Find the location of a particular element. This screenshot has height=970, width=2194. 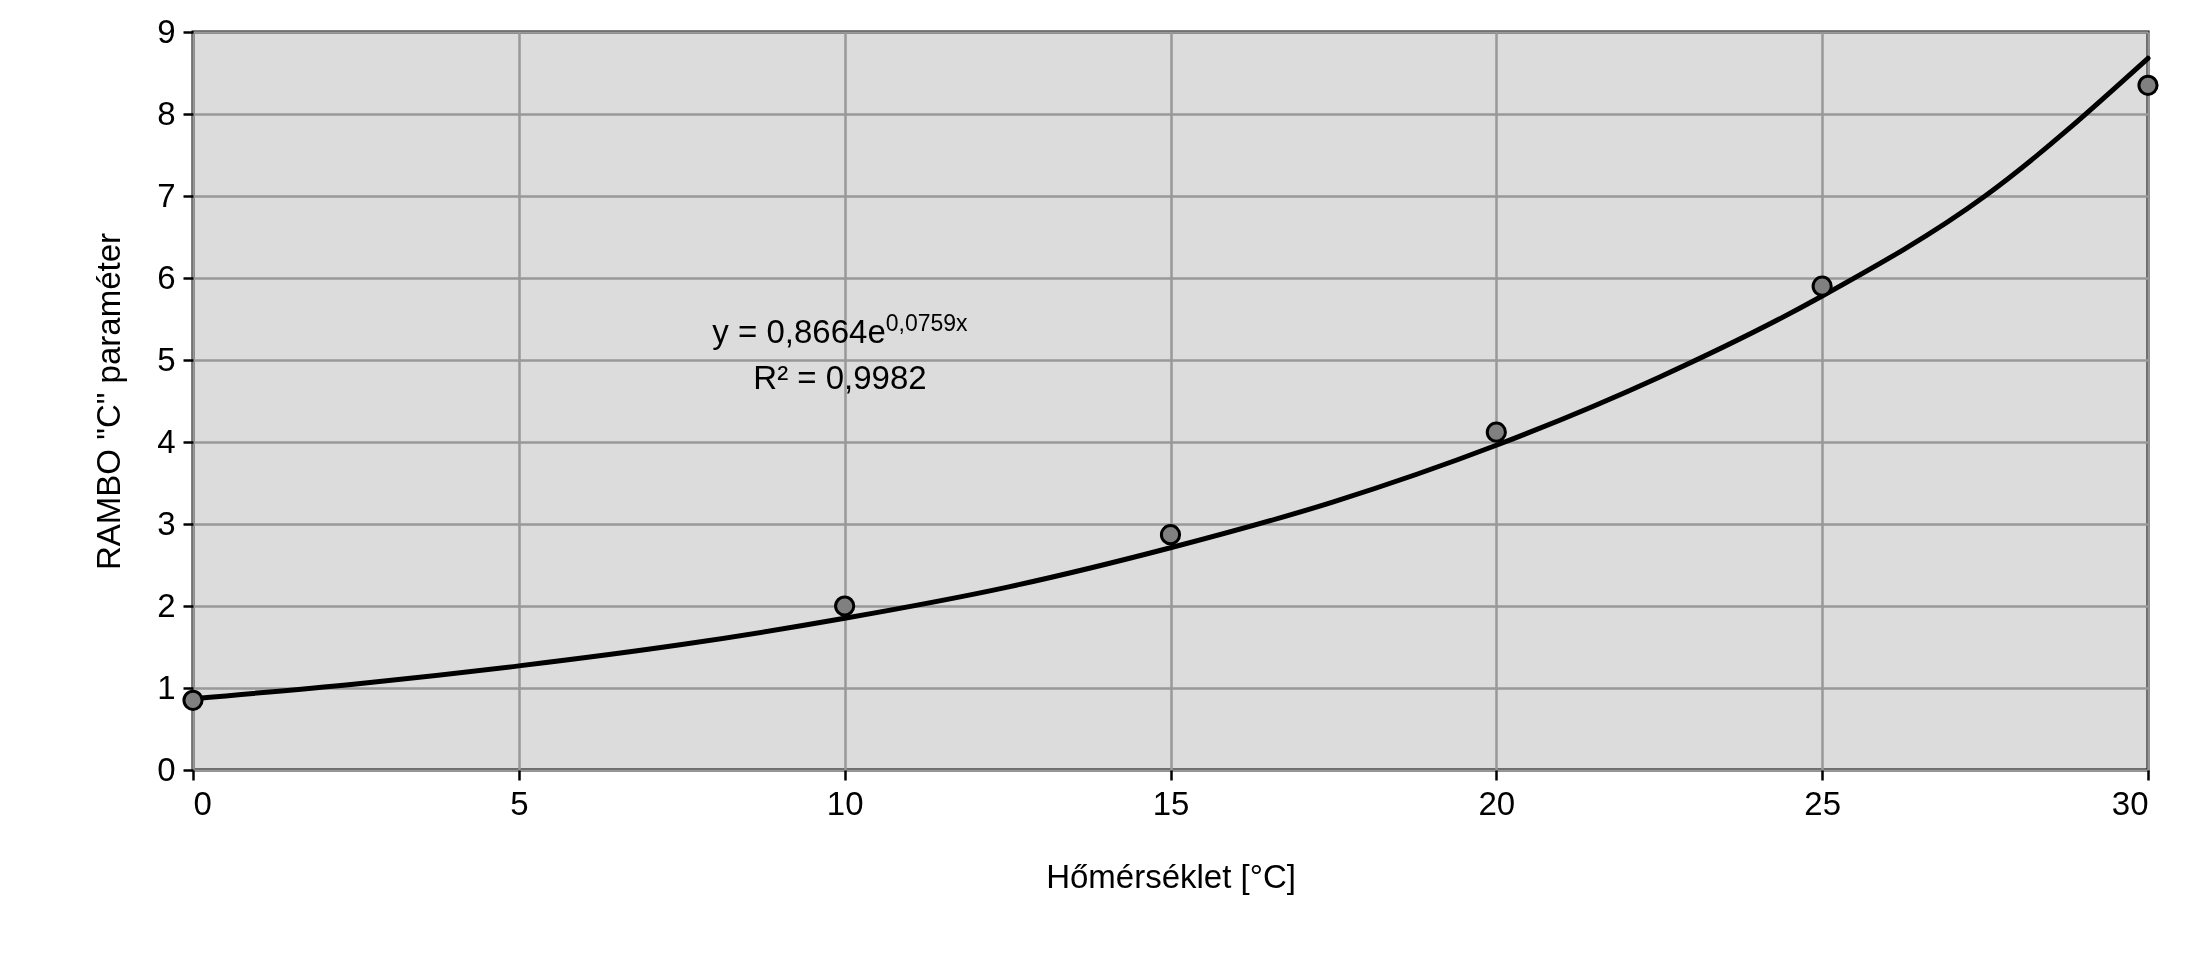

y-tick-label: 2 is located at coordinates (166, 605).